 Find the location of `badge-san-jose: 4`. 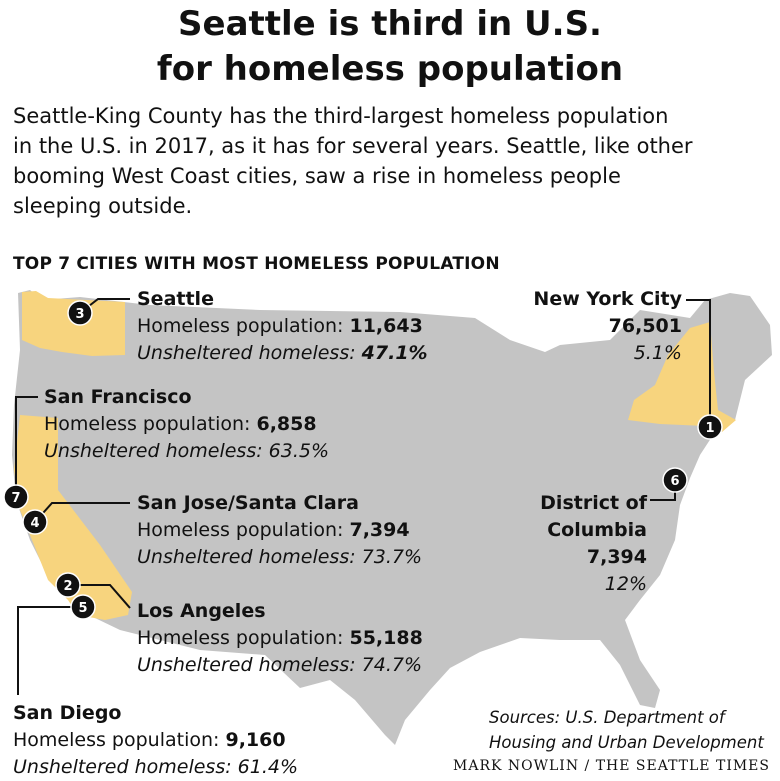

badge-san-jose: 4 is located at coordinates (35, 522).